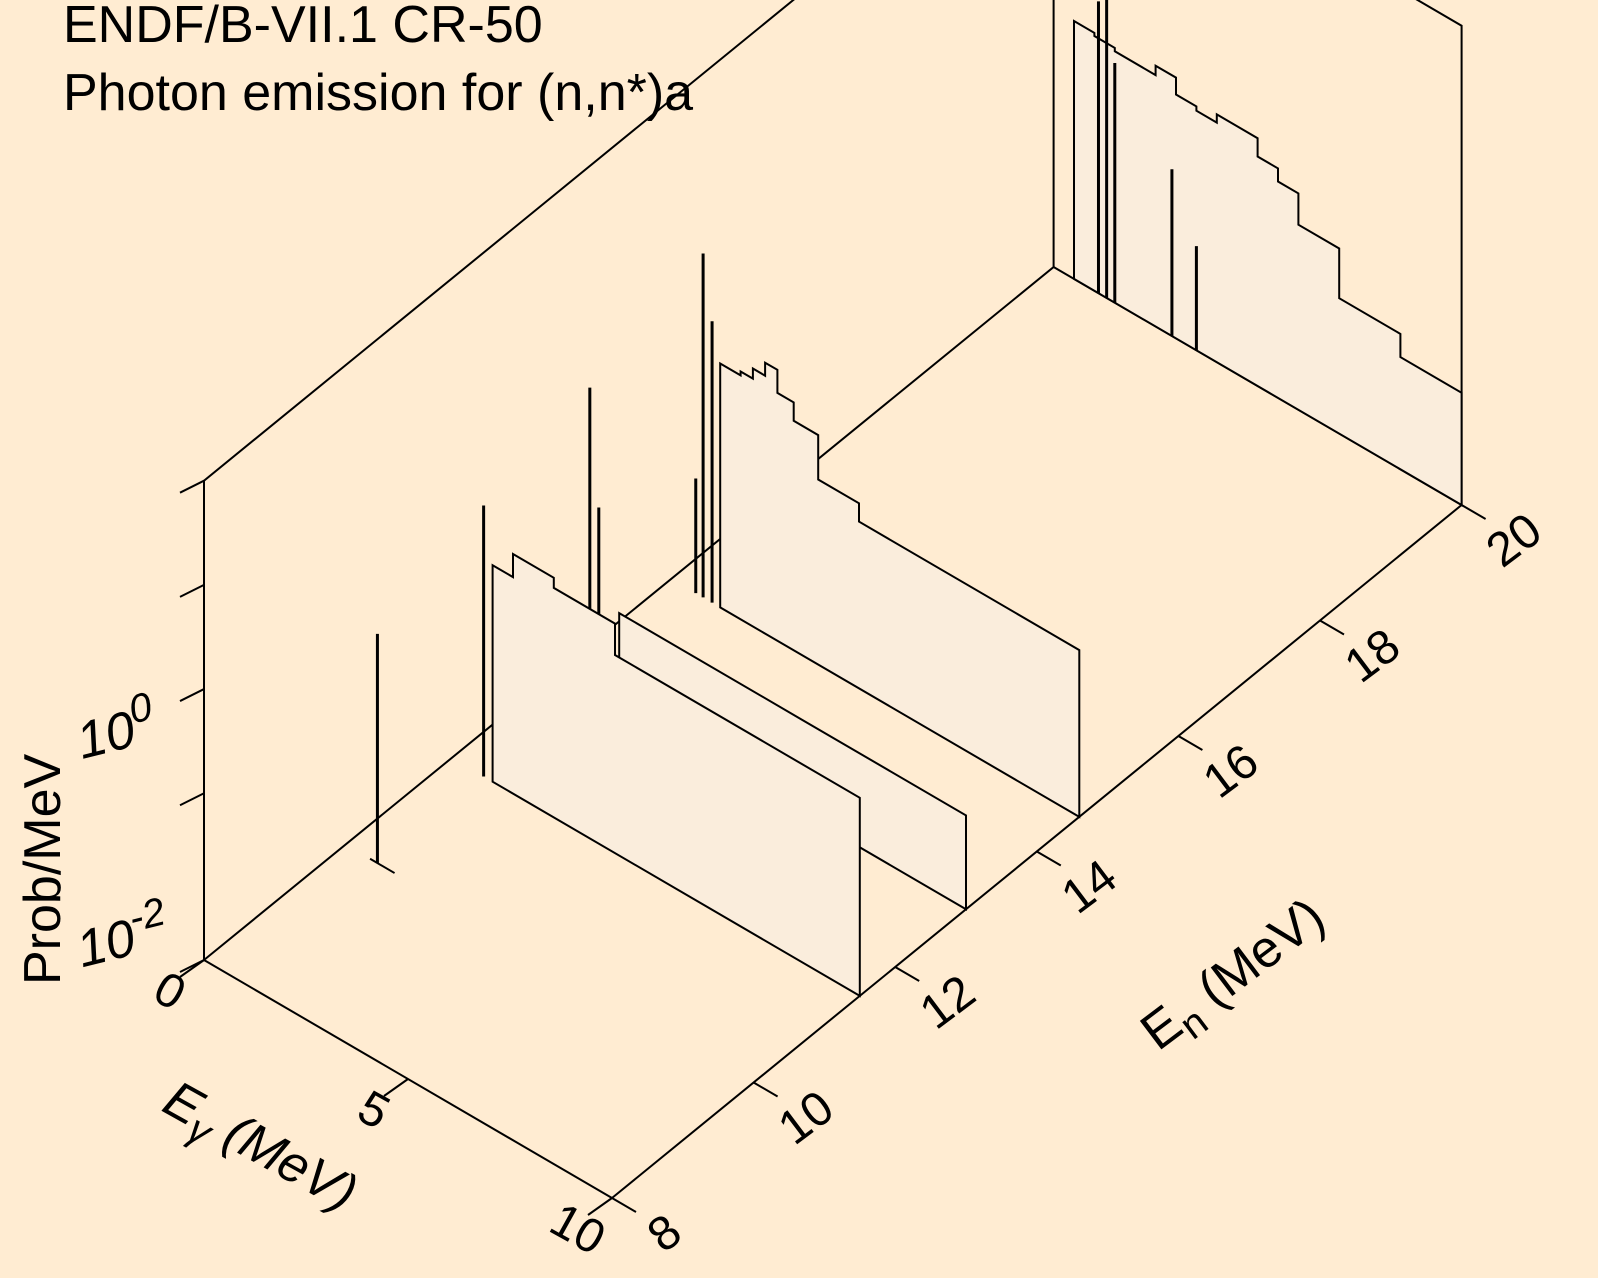 This screenshot has height=1278, width=1598. What do you see at coordinates (382, 865) in the screenshot?
I see `baseline` at bounding box center [382, 865].